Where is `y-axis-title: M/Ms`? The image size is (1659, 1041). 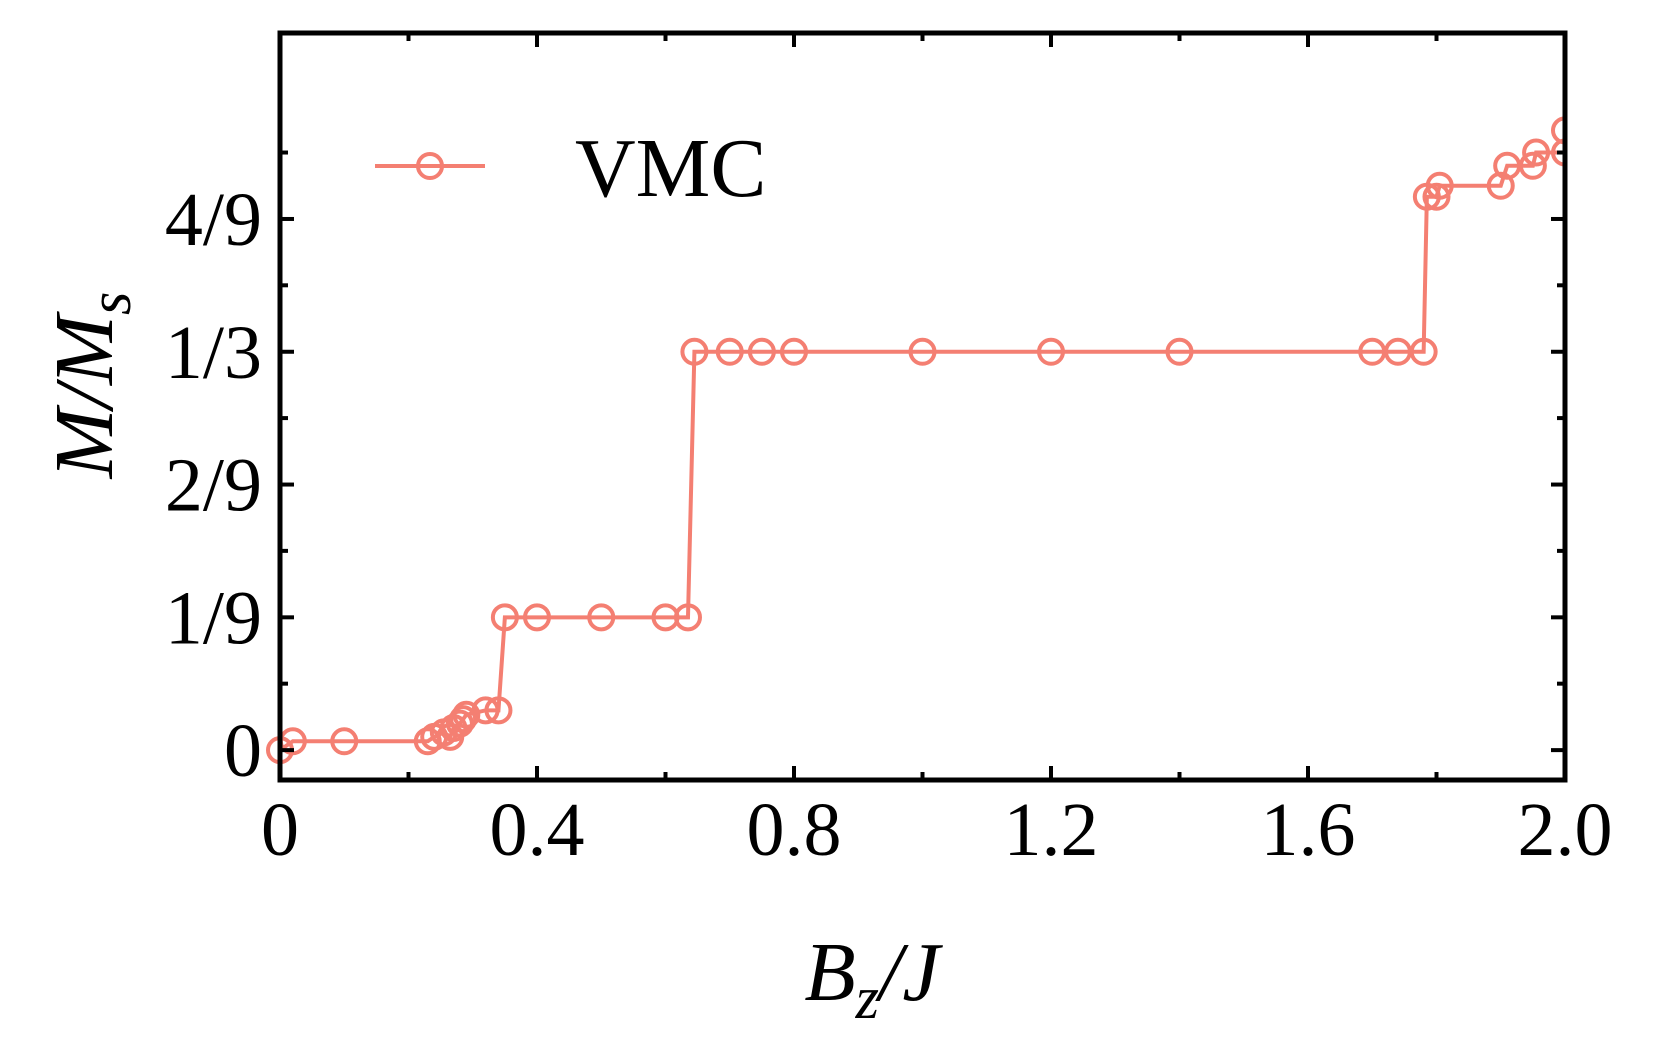
y-axis-title: M/Ms is located at coordinates (90, 386).